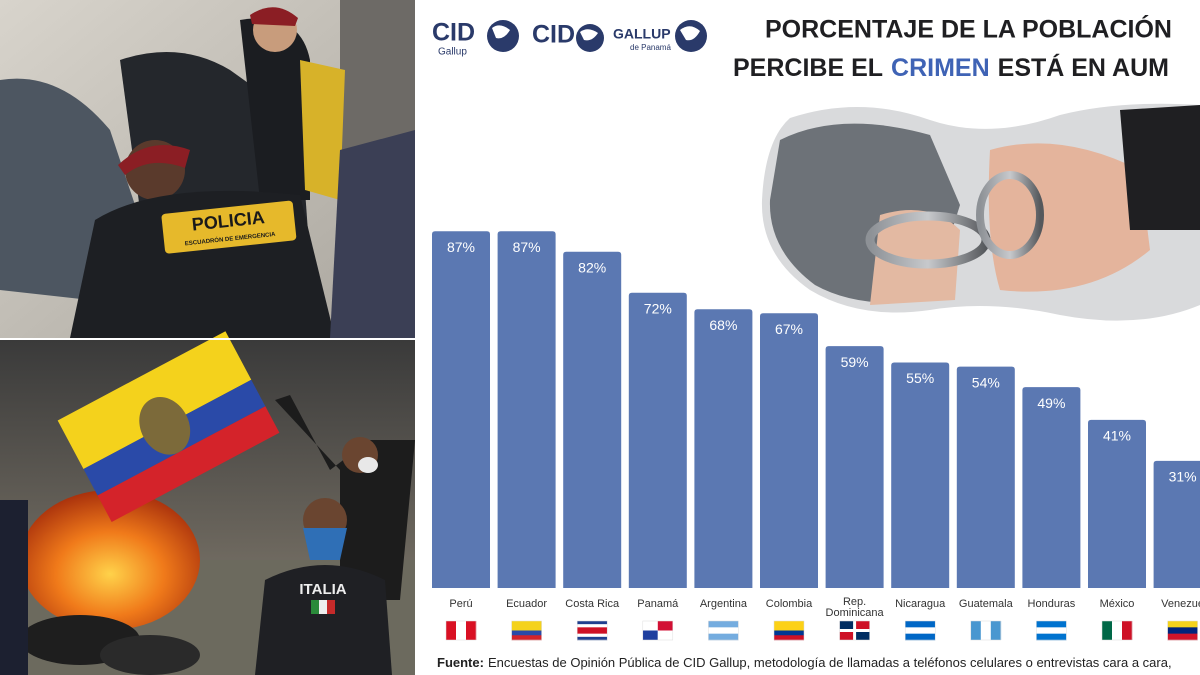  I want to click on value-label: 54%, so click(986, 382).